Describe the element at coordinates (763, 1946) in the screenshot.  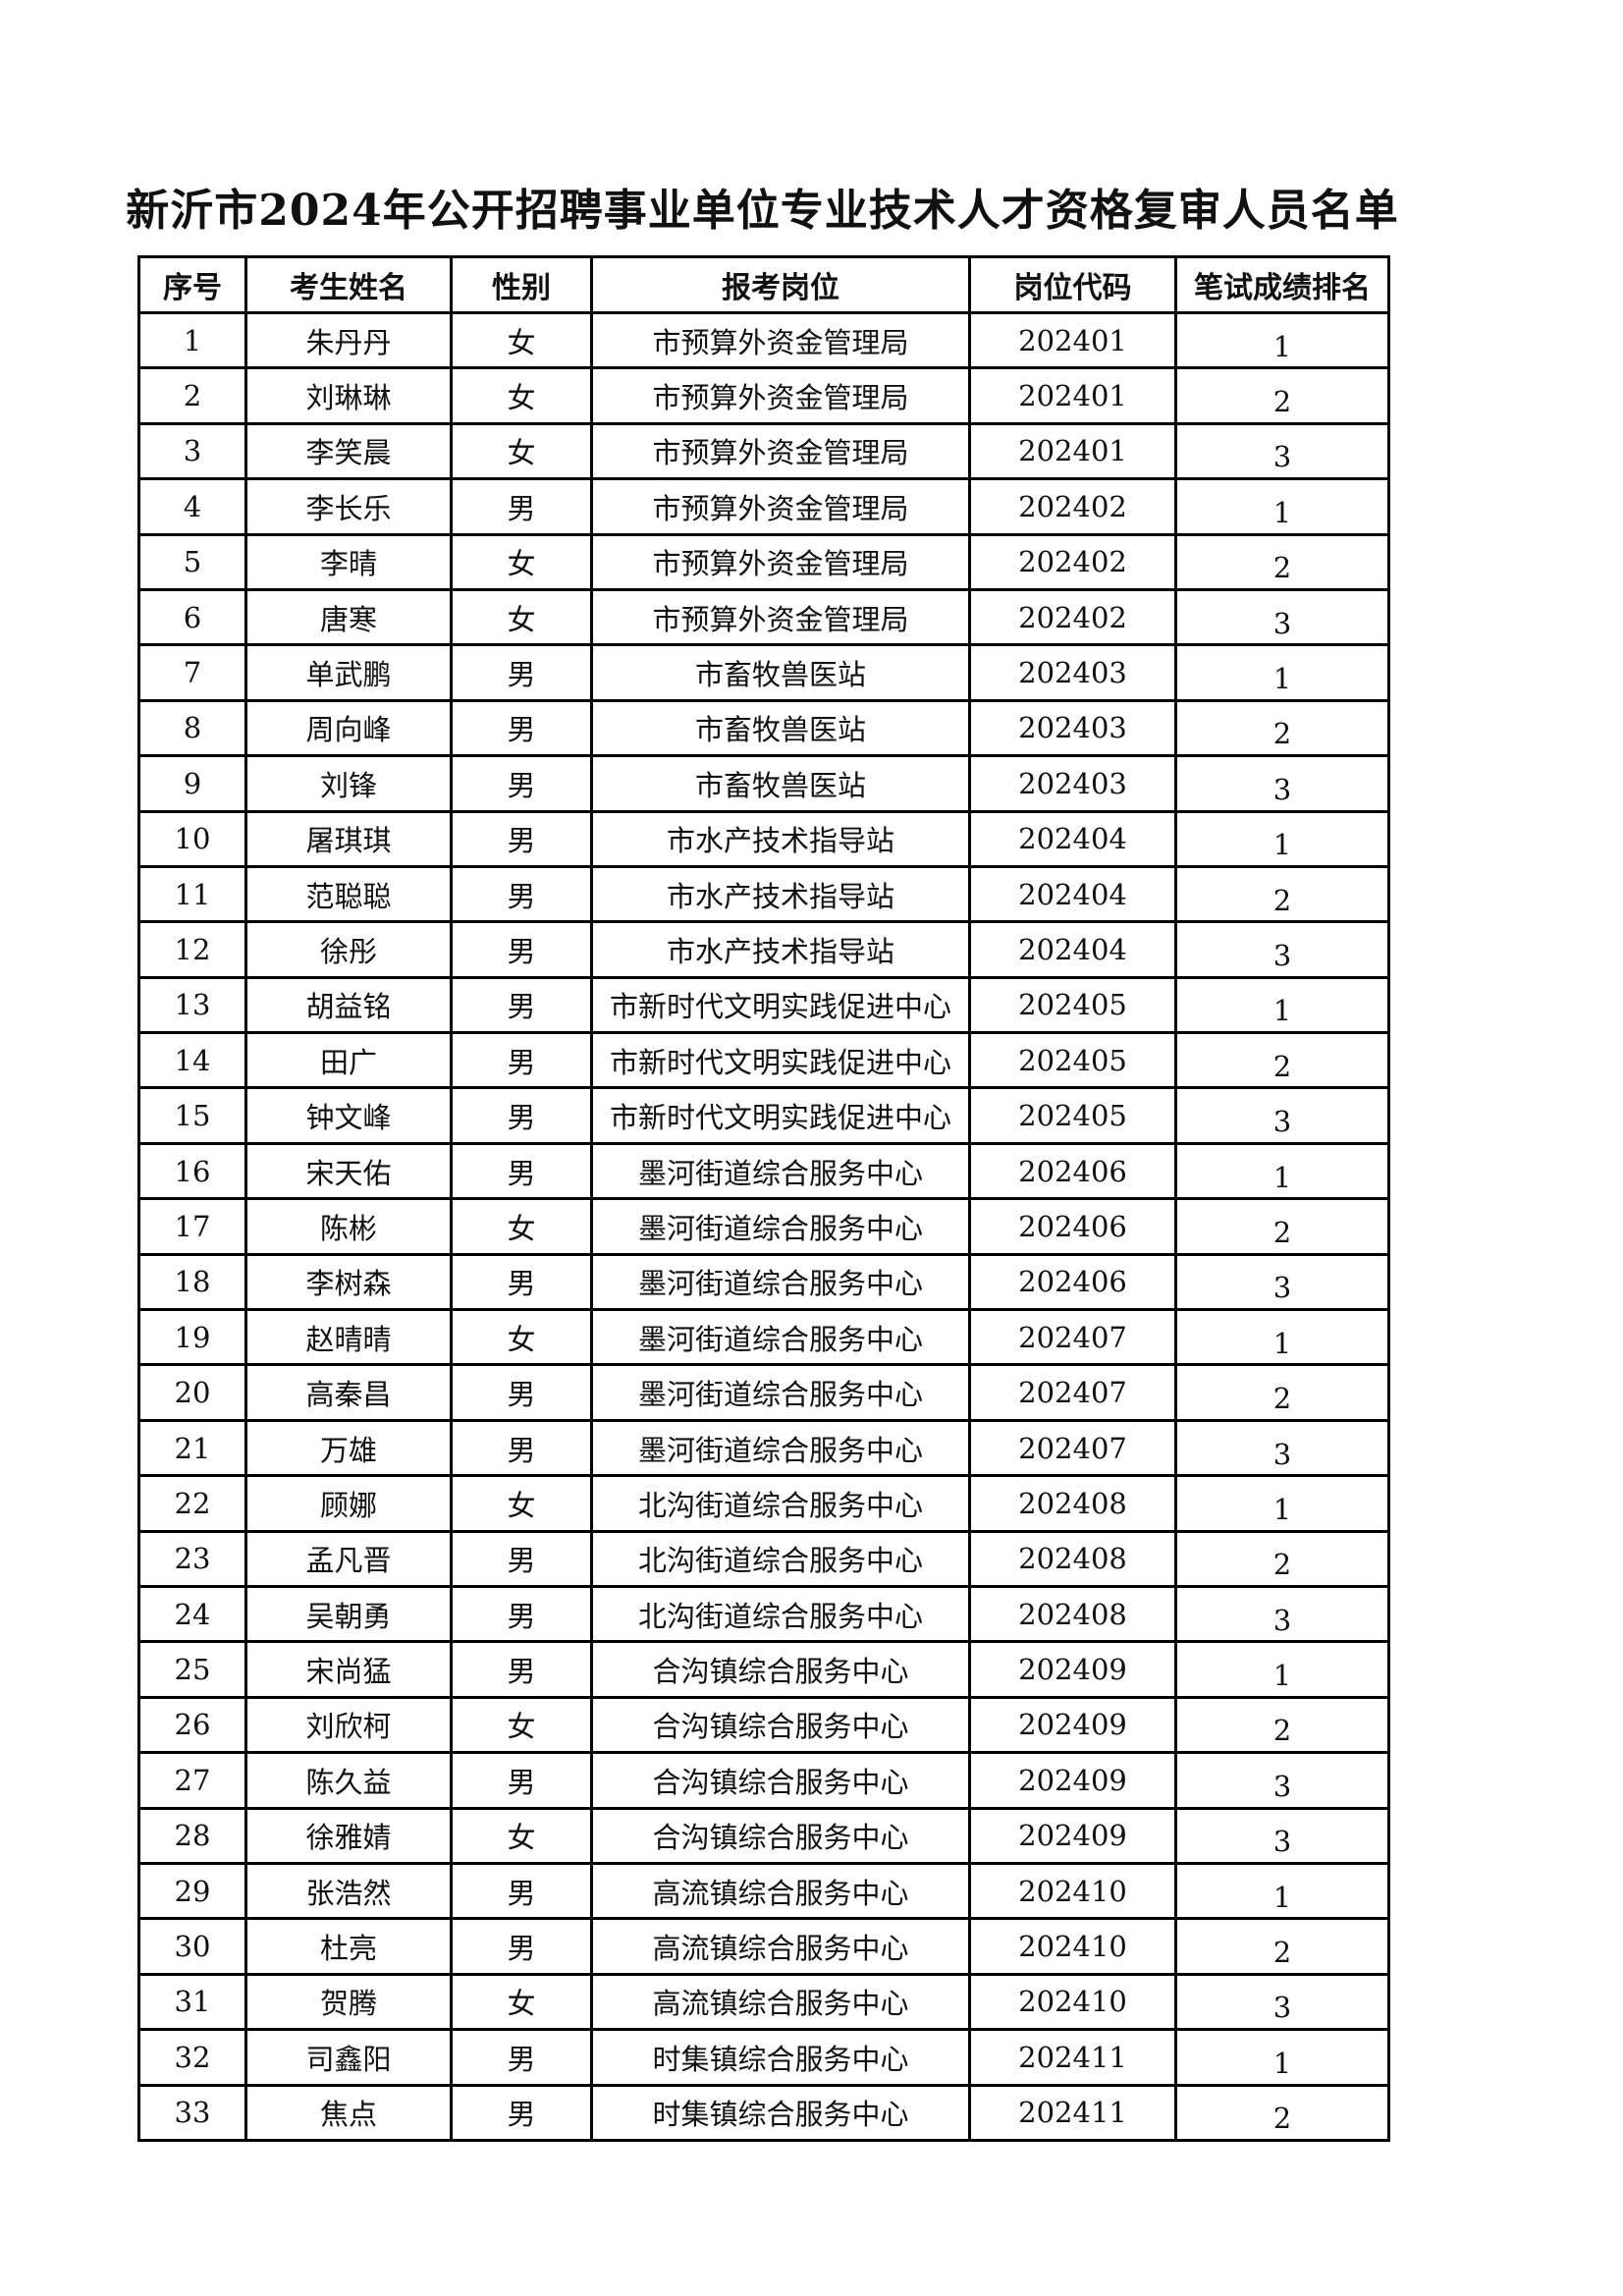
I see `table-row: 30 杜亮男高流镇综合服务中心 202410 2` at that location.